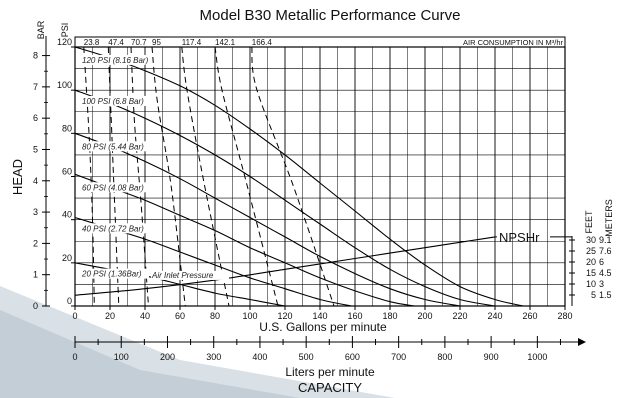 The height and width of the screenshot is (398, 619). I want to click on series-label: 40 PSI (2.72 Bar), so click(113, 228).